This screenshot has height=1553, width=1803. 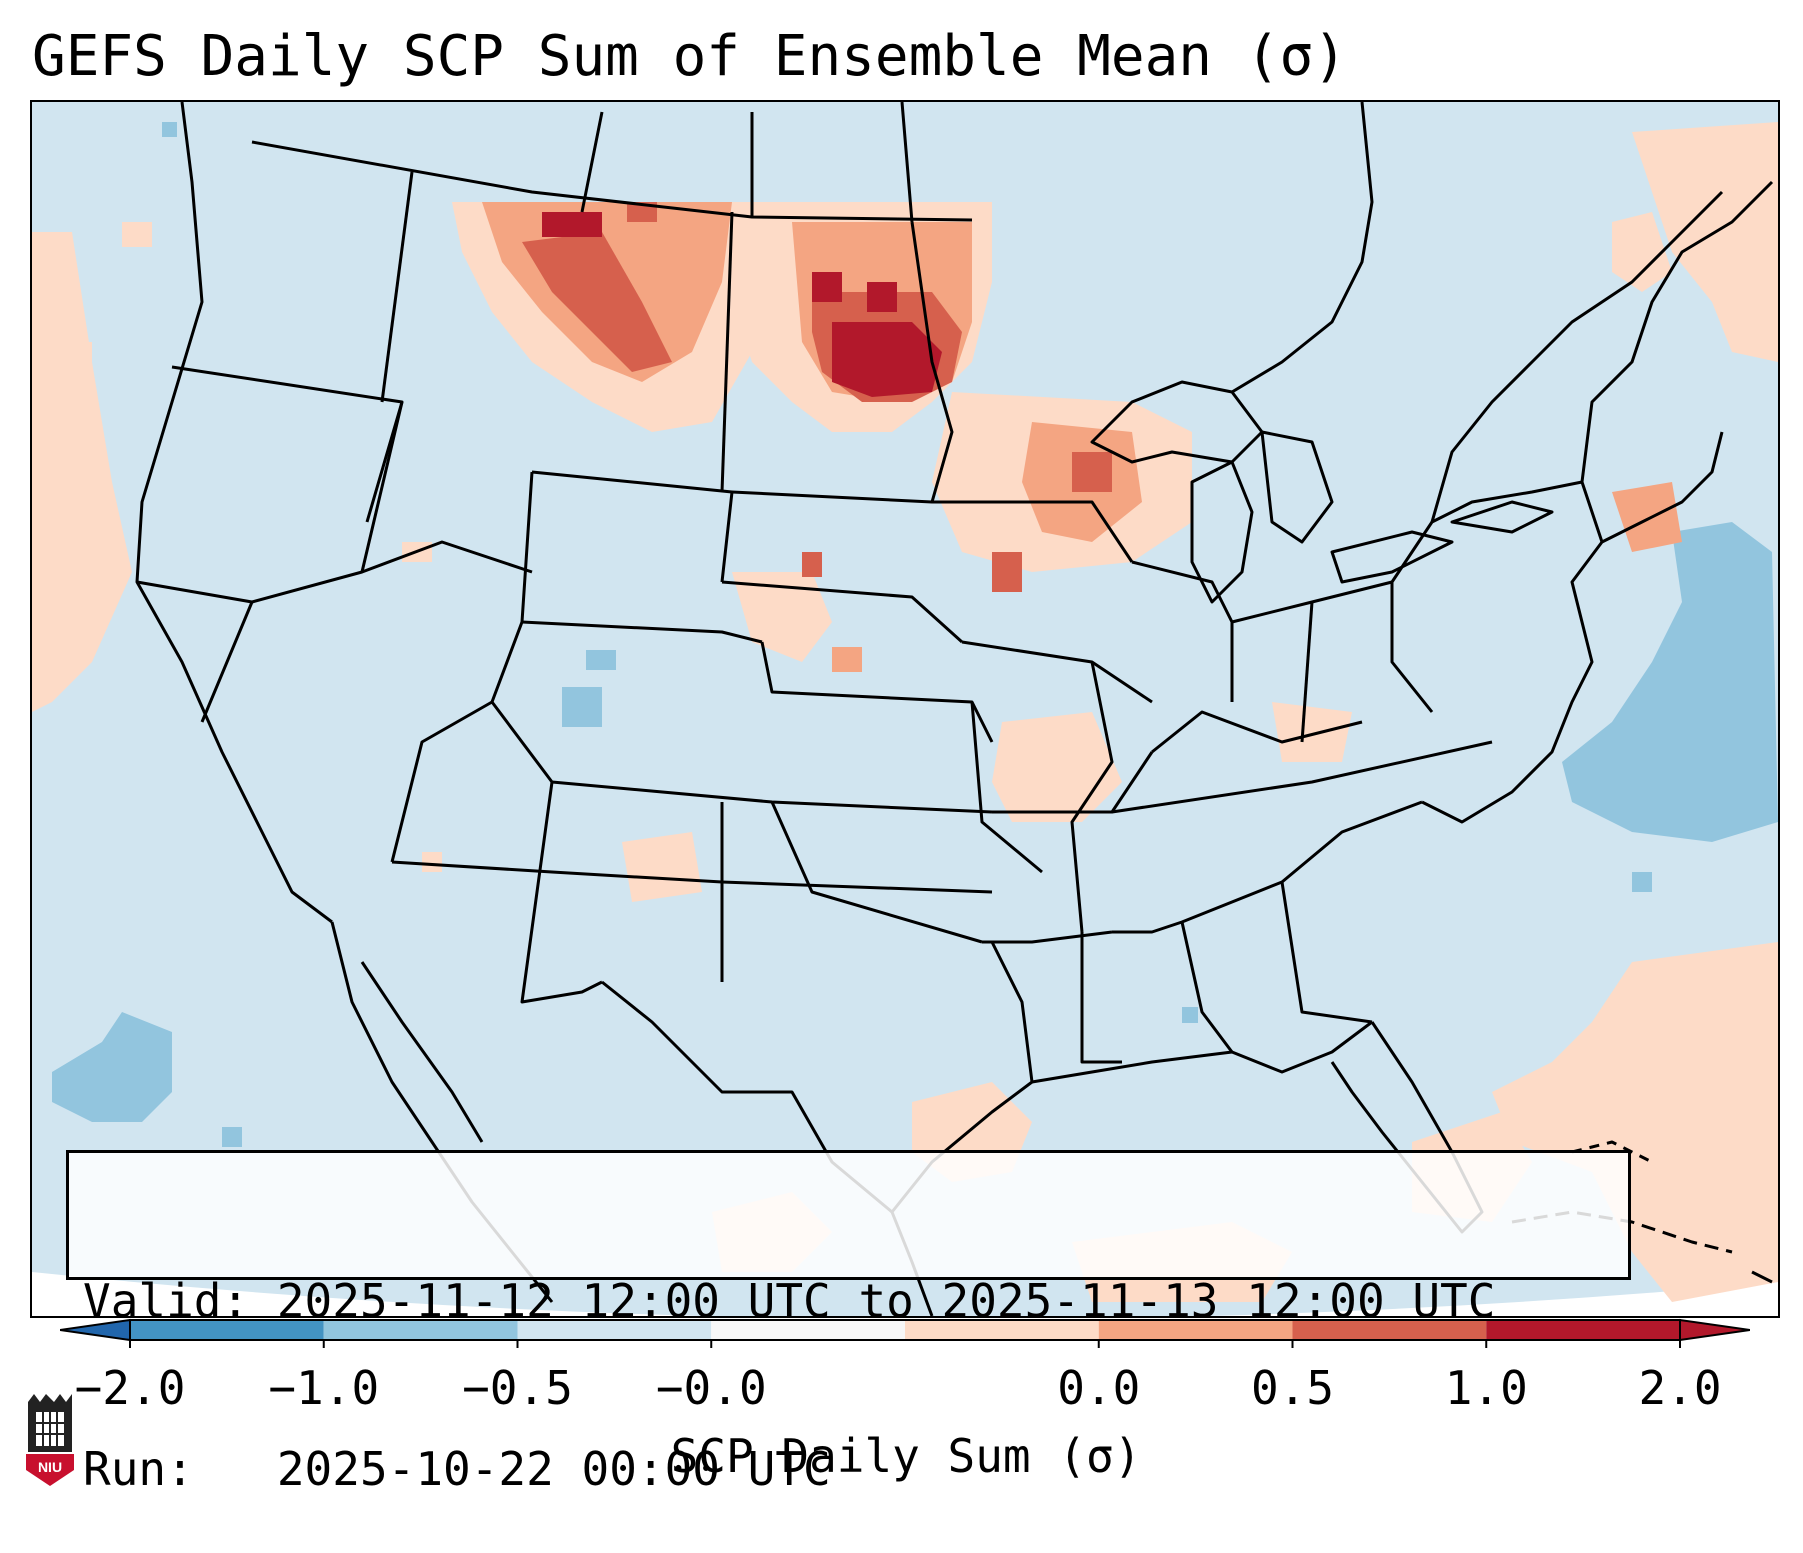 I want to click on colorbar-label: SCP Daily Sum (σ), so click(x=906, y=1456).